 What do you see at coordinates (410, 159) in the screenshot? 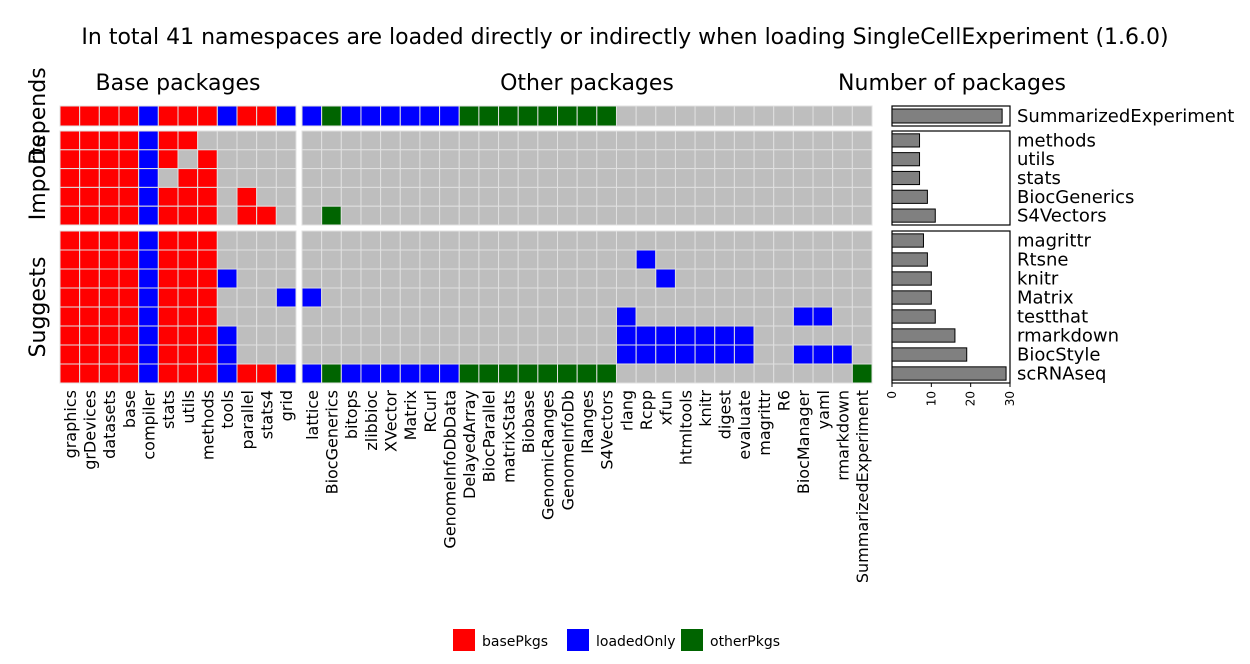
I see `heatmap-cell-utils-Matrix` at bounding box center [410, 159].